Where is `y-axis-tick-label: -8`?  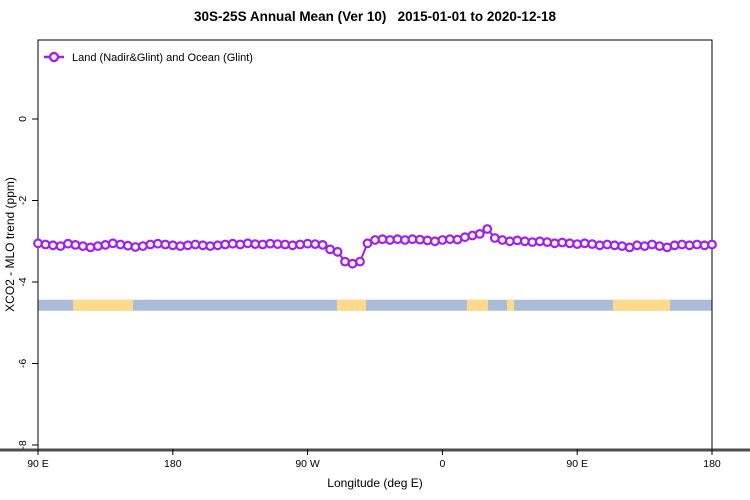 y-axis-tick-label: -8 is located at coordinates (23, 444).